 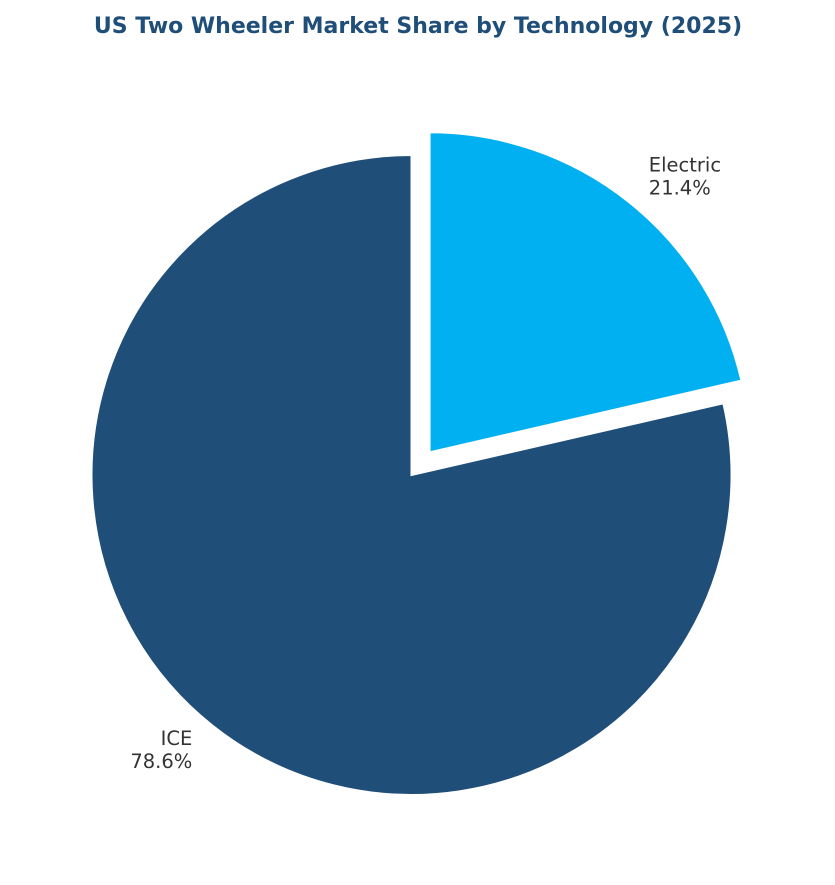 I want to click on slice-label-electric: Electric, so click(x=685, y=164).